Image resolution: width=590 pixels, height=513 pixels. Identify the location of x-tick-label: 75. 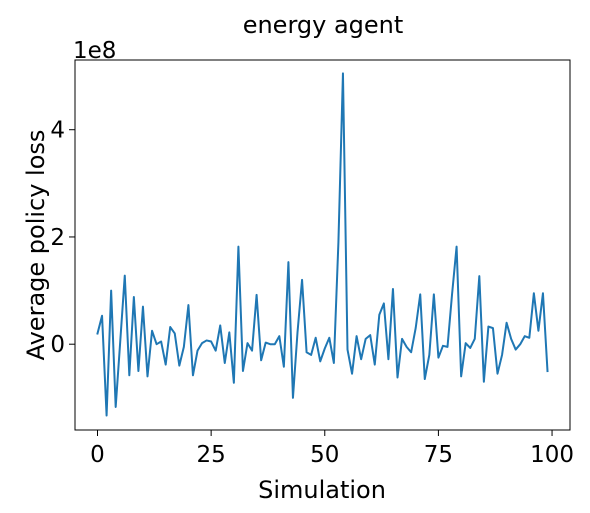
(438, 455).